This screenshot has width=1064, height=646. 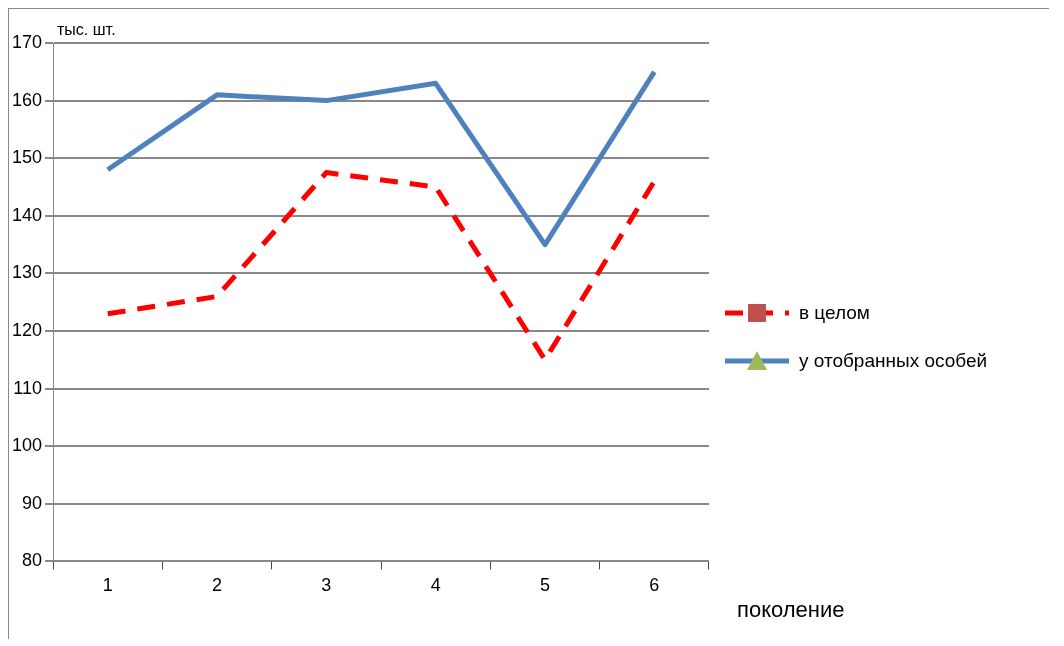 I want to click on y-tick-label: 170, so click(x=27, y=41).